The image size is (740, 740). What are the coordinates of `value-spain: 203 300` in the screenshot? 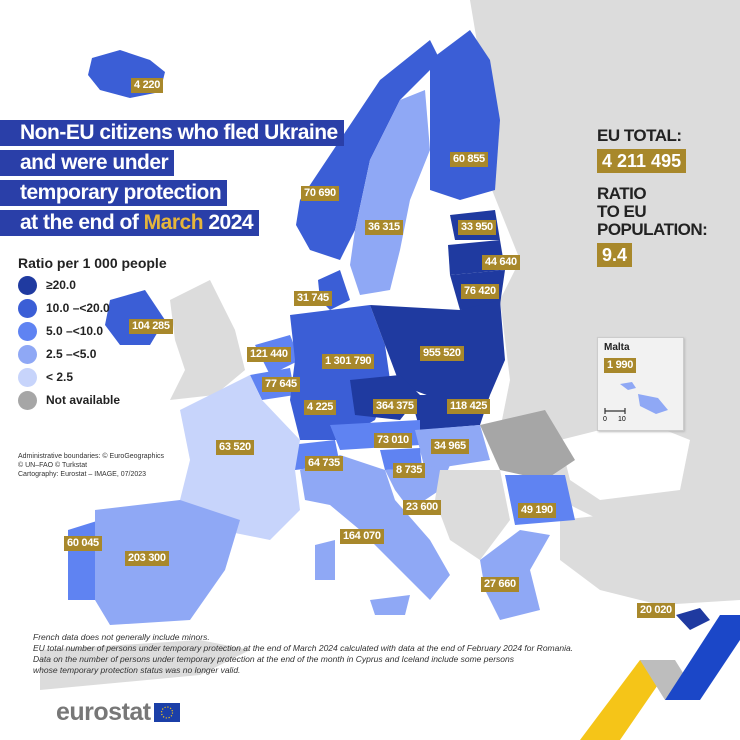 It's located at (147, 558).